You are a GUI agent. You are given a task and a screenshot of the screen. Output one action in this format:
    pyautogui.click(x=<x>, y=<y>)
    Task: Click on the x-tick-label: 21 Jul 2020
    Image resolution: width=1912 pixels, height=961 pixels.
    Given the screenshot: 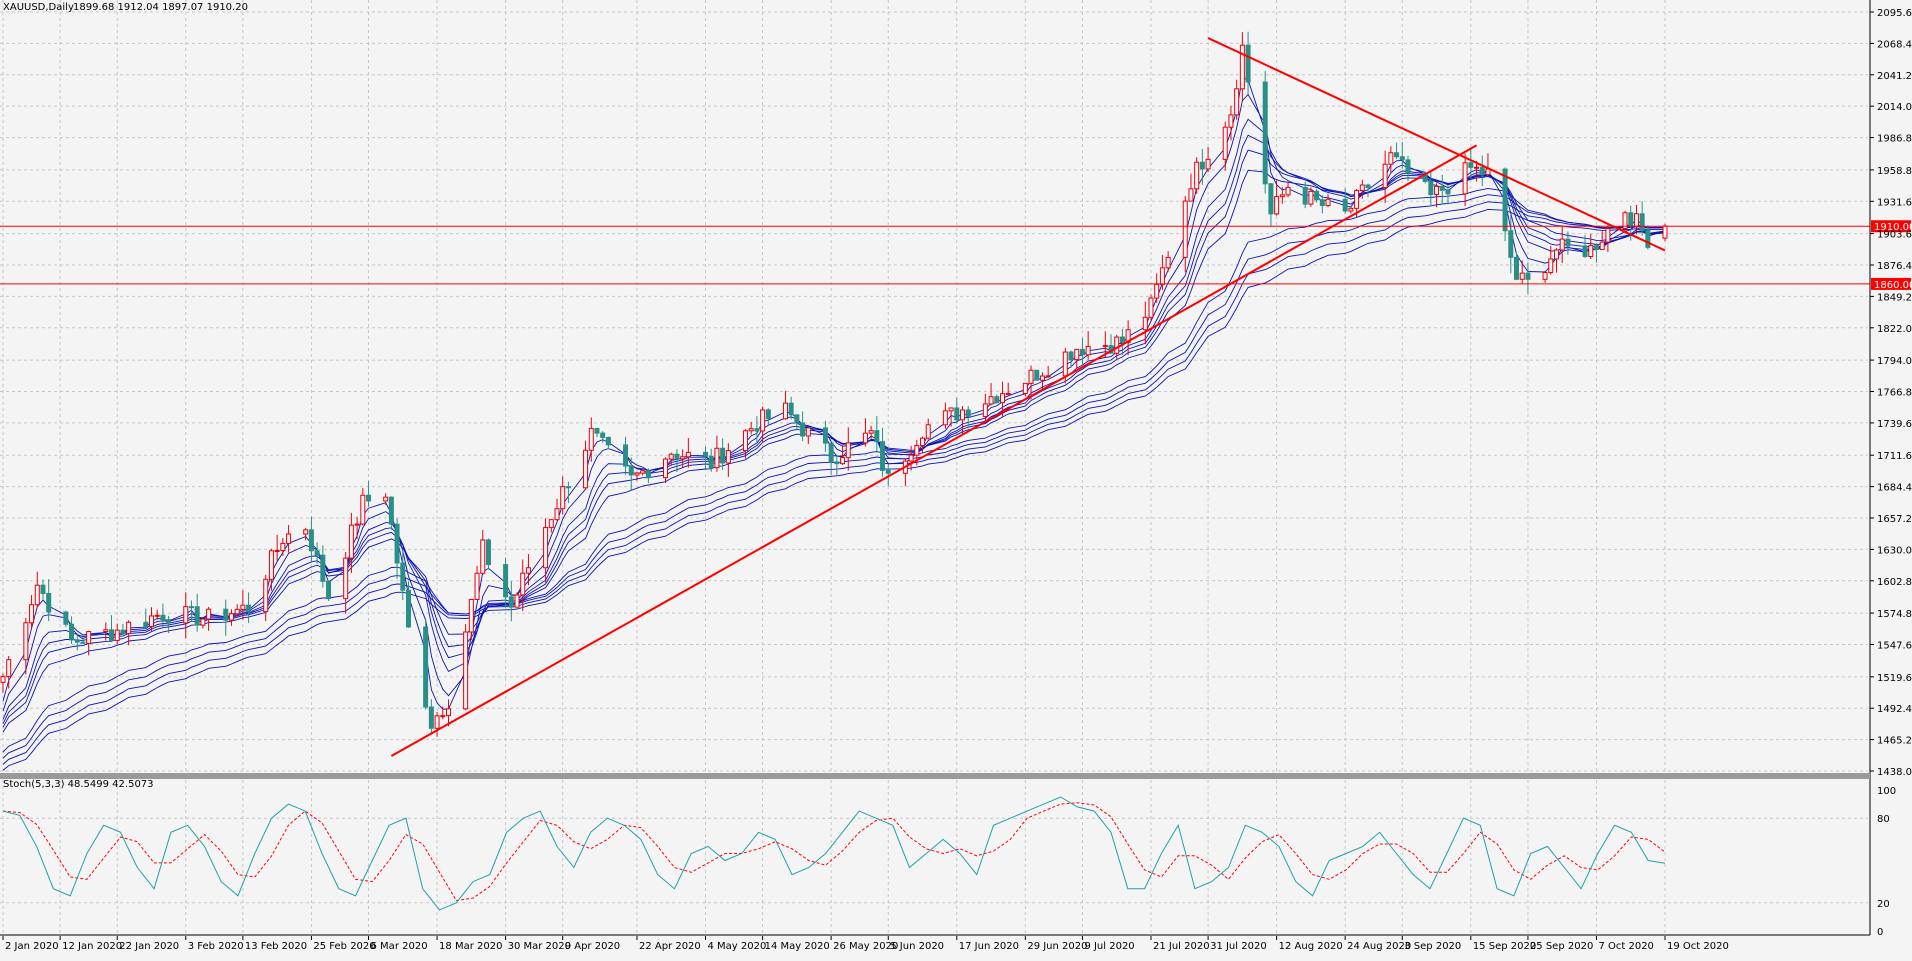 What is the action you would take?
    pyautogui.click(x=1181, y=946)
    